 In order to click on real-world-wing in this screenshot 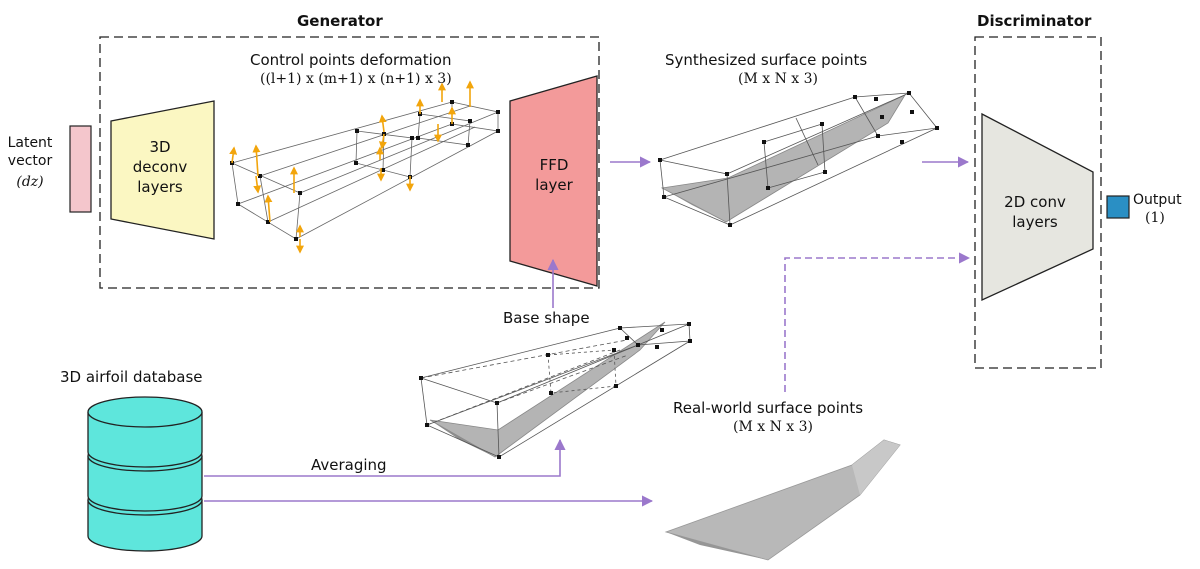, I will do `click(782, 500)`.